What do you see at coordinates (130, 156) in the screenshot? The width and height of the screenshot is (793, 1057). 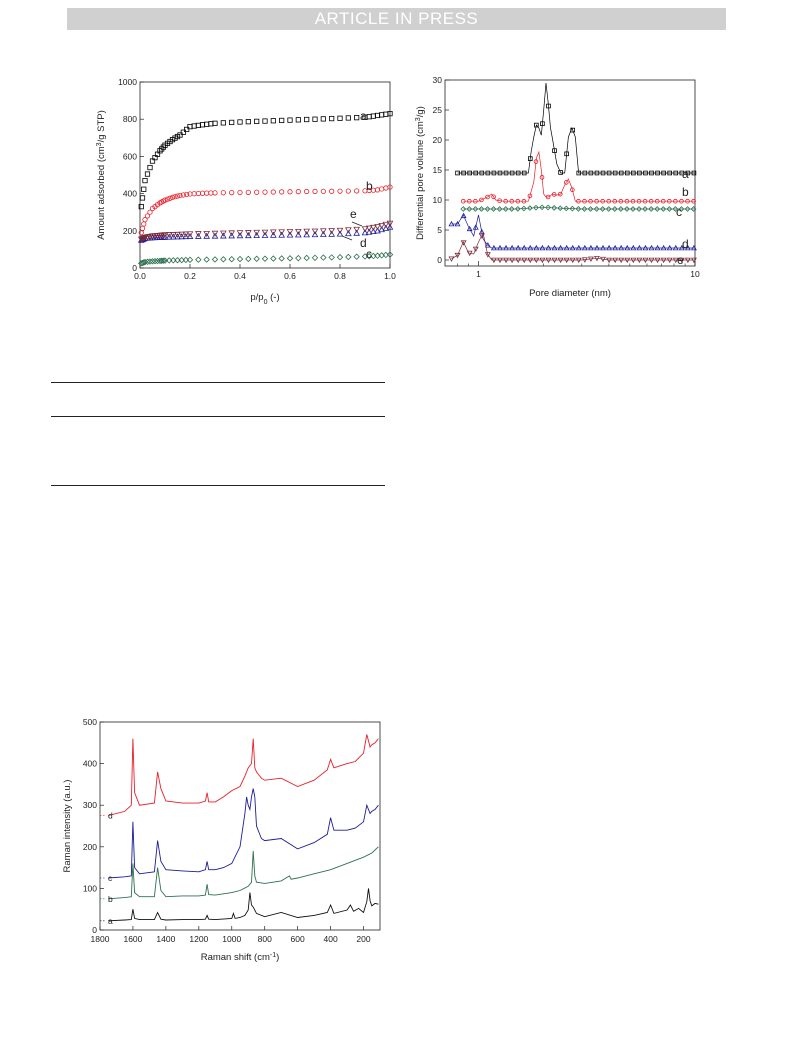 I see `y-tick-label: 600` at bounding box center [130, 156].